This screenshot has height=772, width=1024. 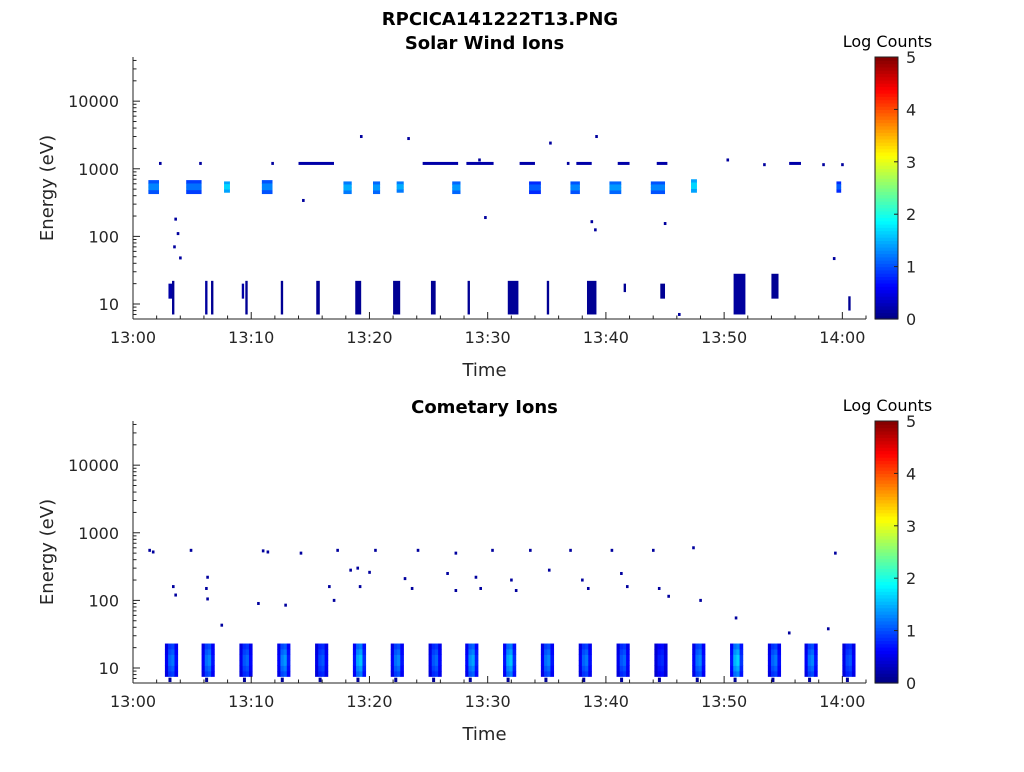 What do you see at coordinates (98, 169) in the screenshot?
I see `y-tick-label: 1000` at bounding box center [98, 169].